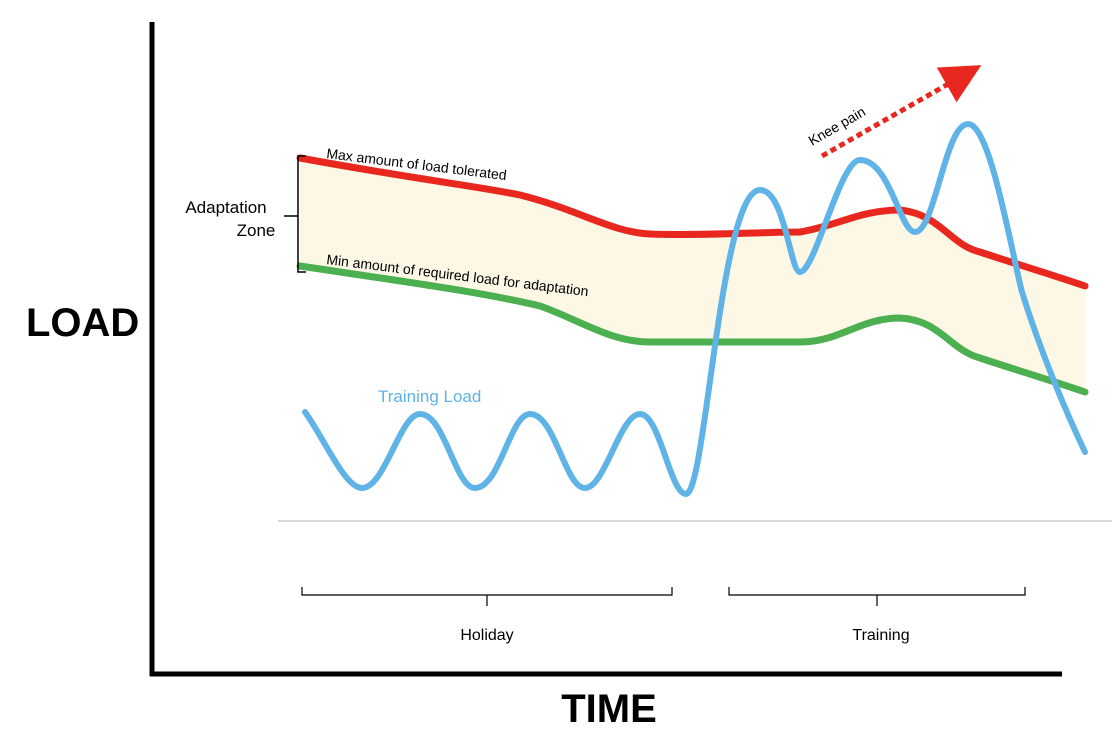  I want to click on max-load-line, so click(692, 222).